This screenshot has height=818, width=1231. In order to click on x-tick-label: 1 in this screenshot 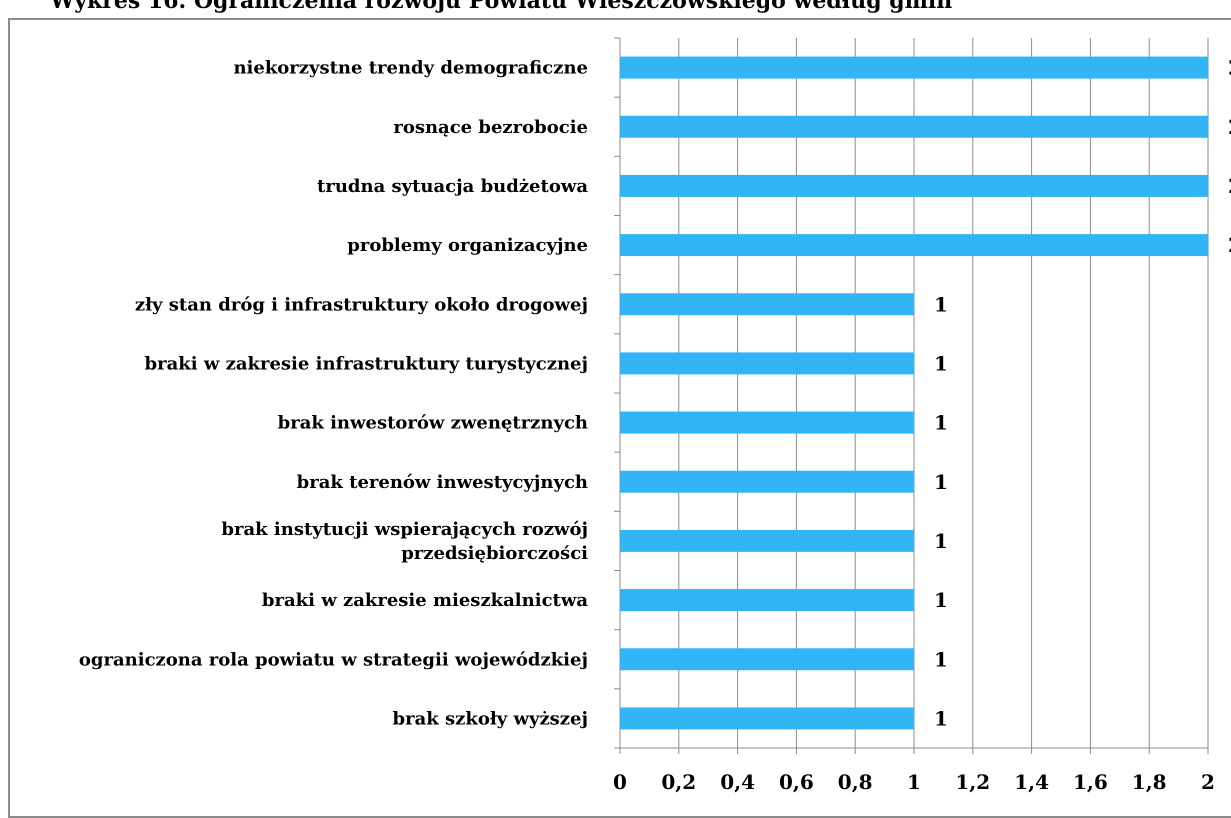, I will do `click(914, 782)`.